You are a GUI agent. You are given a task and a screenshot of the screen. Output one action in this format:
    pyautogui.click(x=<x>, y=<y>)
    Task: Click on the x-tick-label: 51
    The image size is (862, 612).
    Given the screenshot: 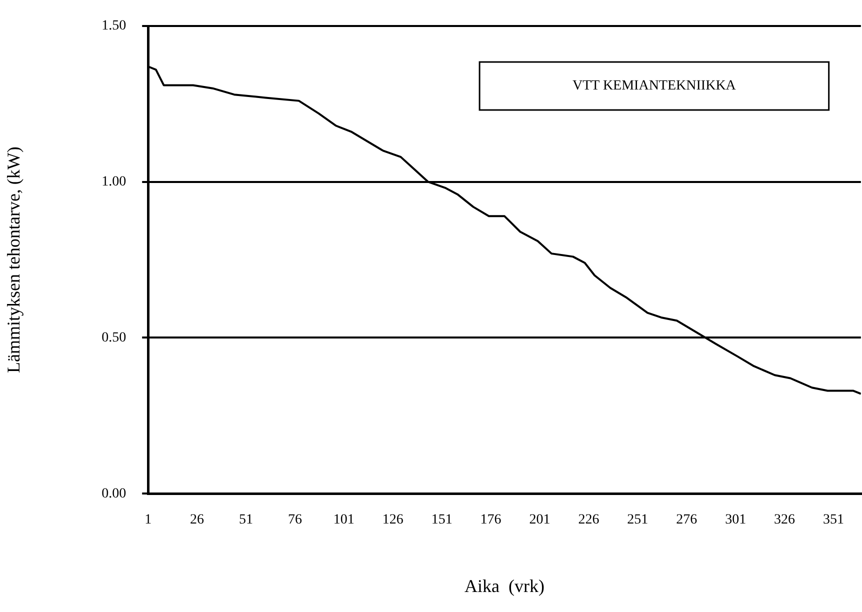 What is the action you would take?
    pyautogui.click(x=246, y=520)
    